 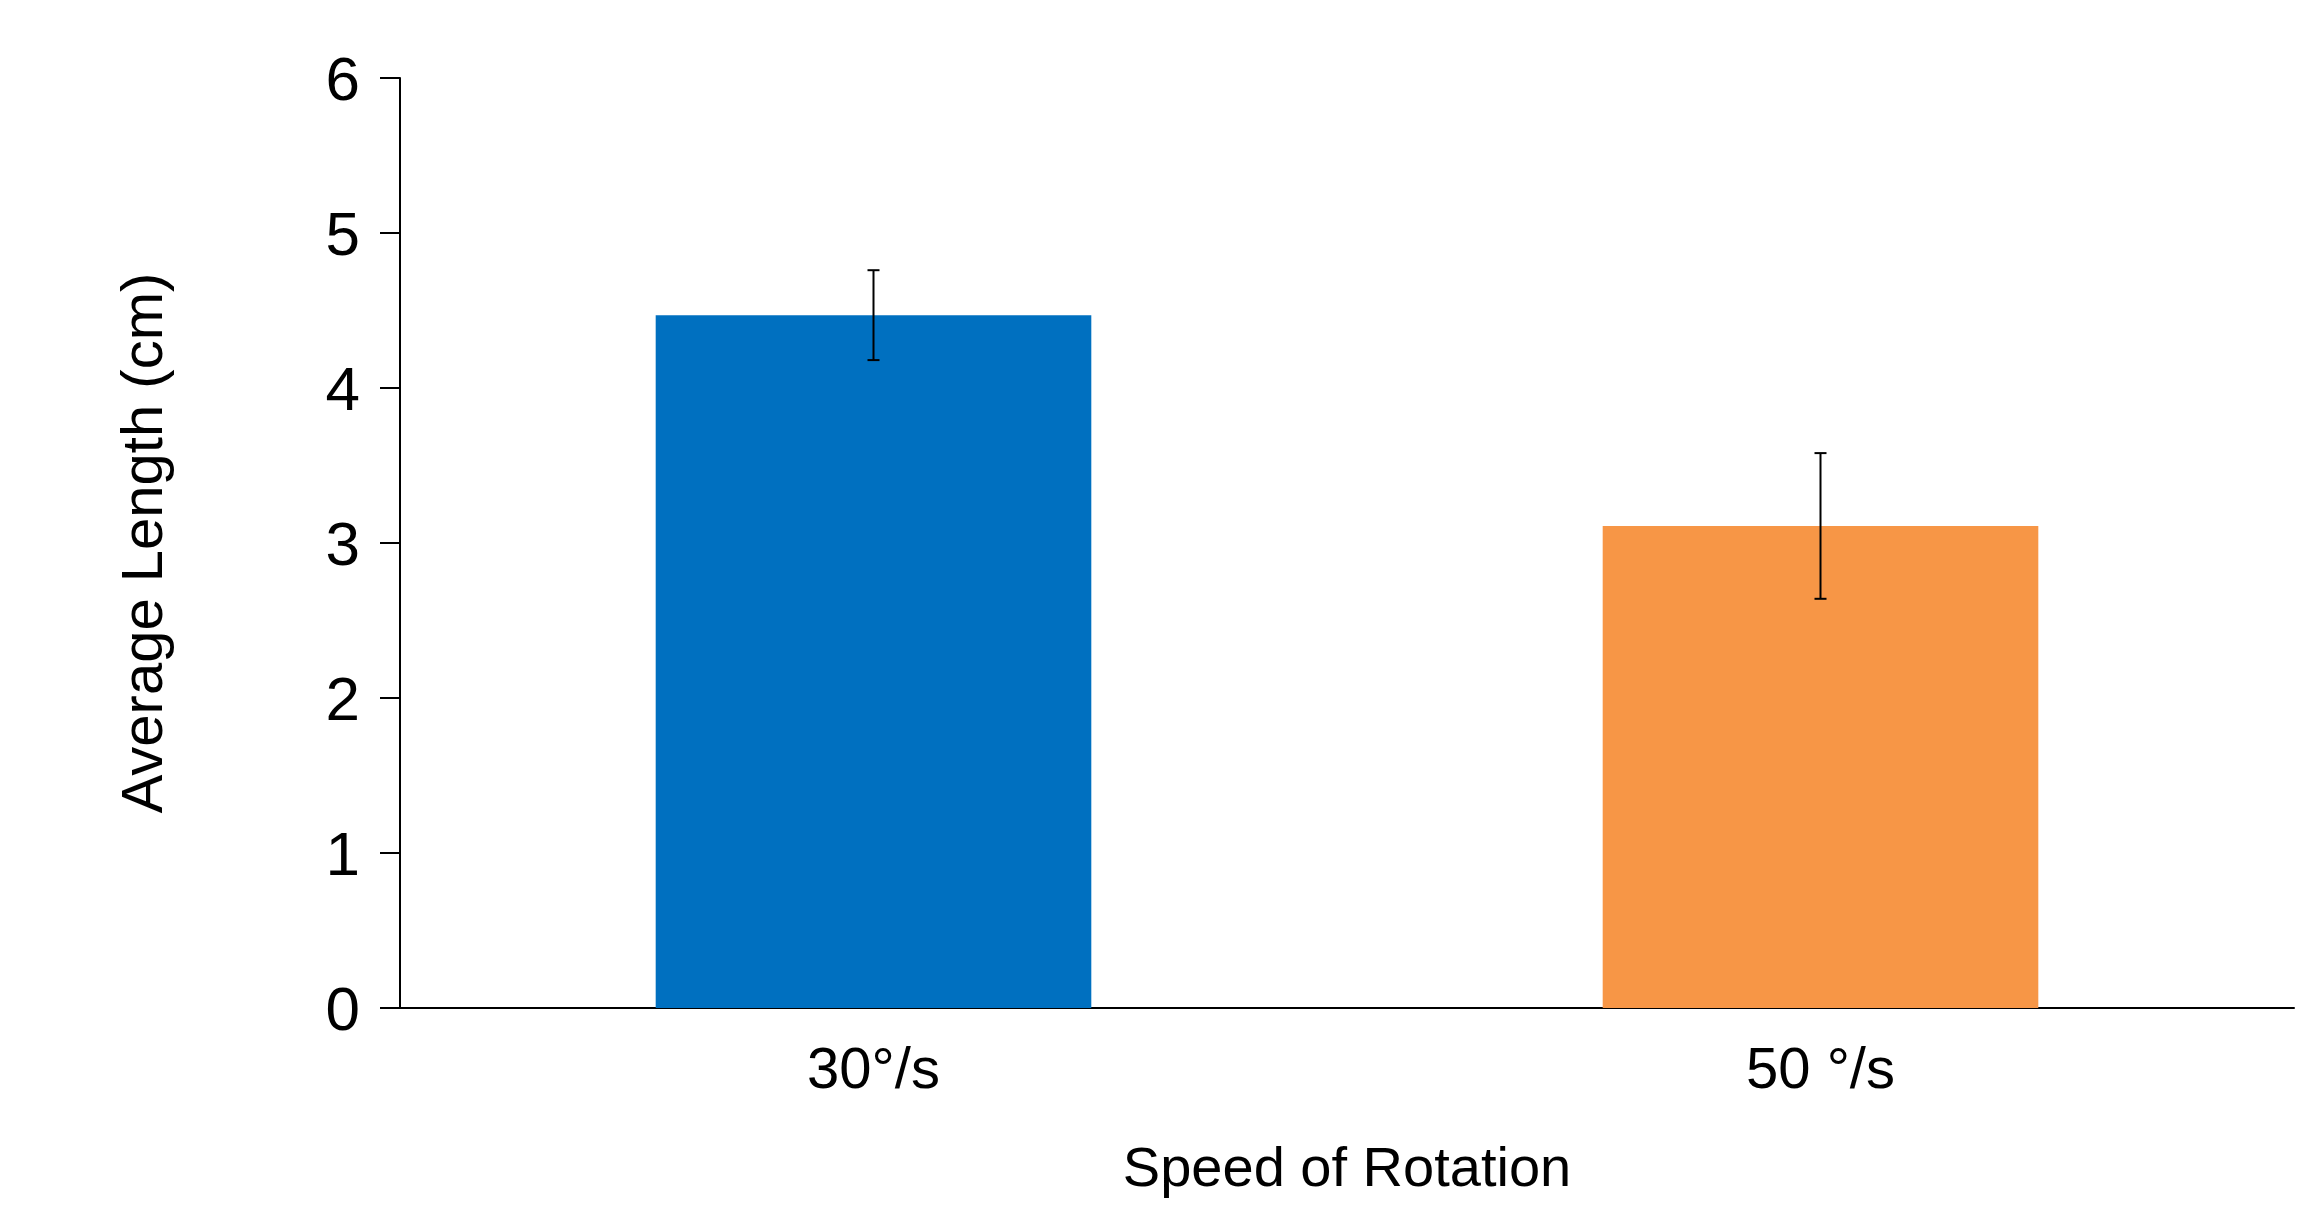 What do you see at coordinates (873, 1067) in the screenshot?
I see `x-tick-label: 30°/s` at bounding box center [873, 1067].